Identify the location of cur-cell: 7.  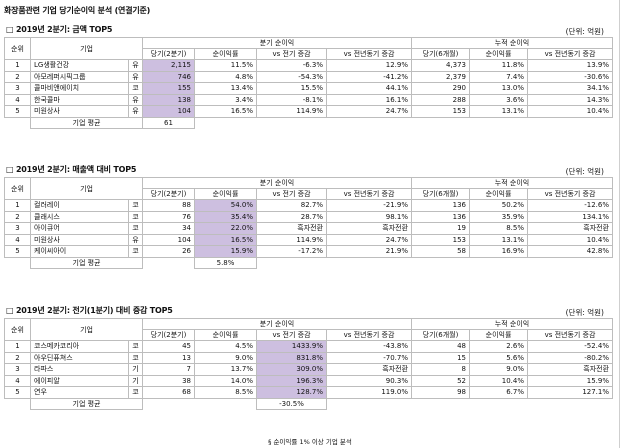
(169, 369).